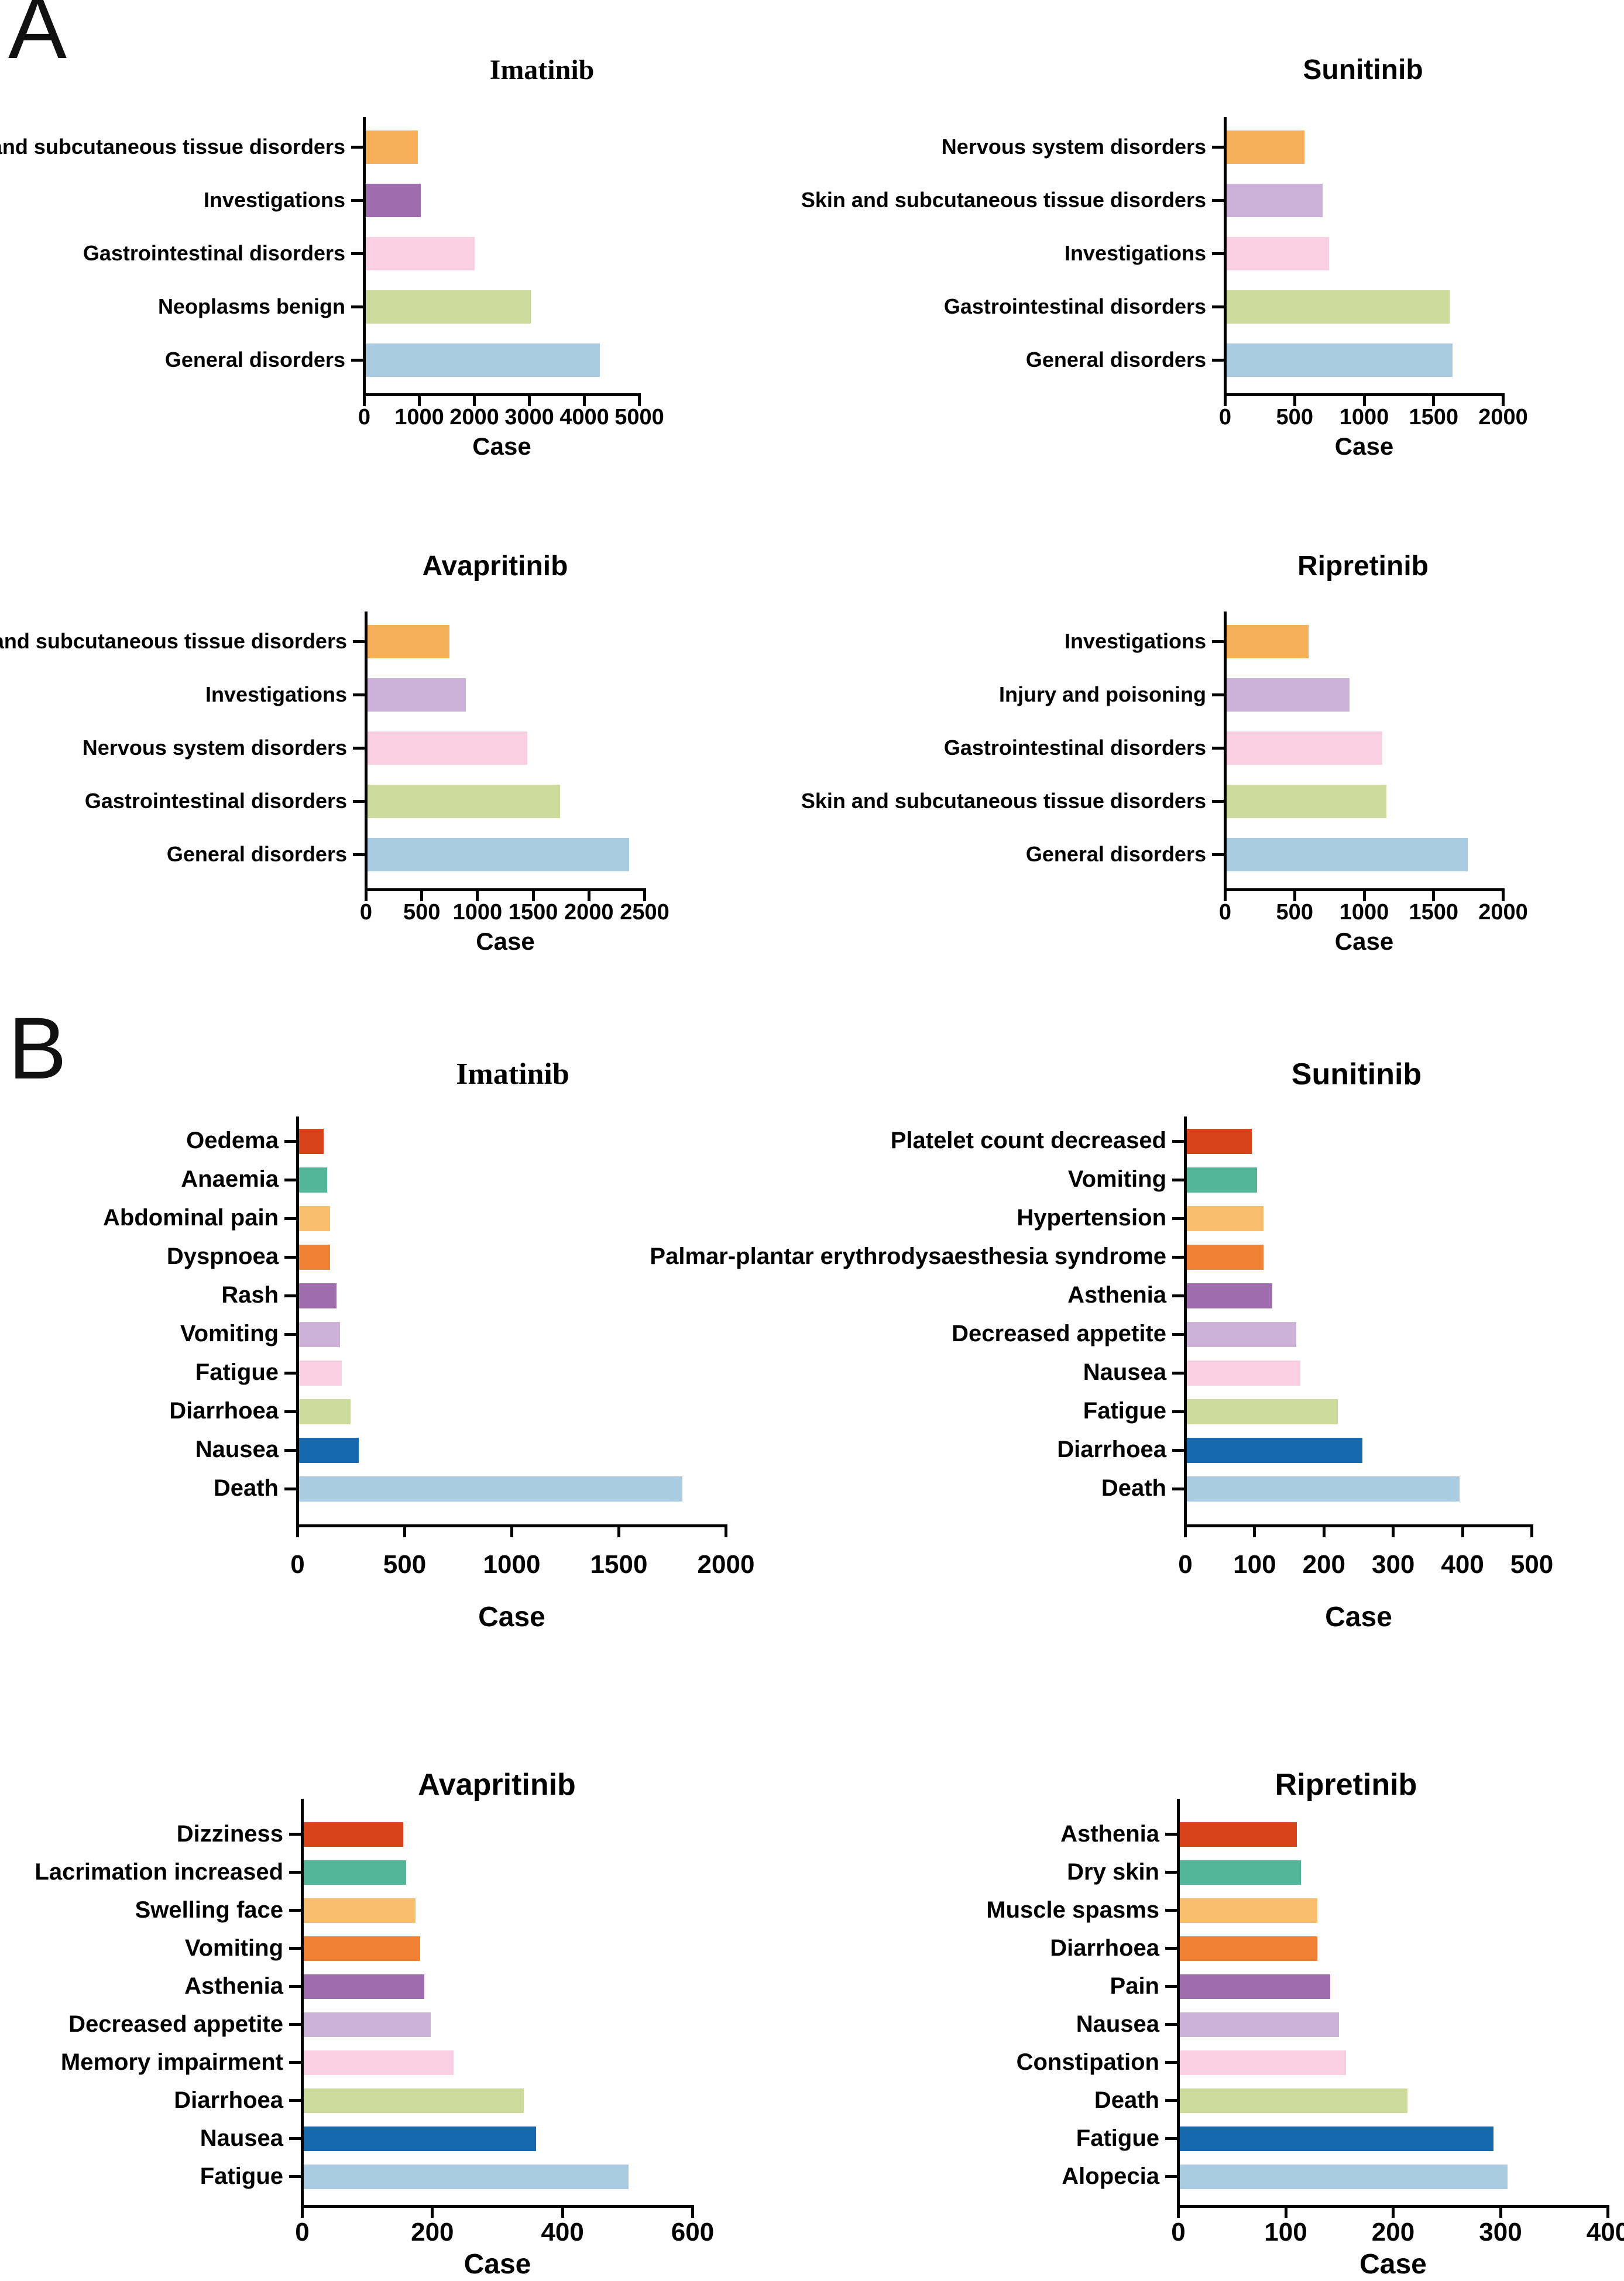  Describe the element at coordinates (1091, 1218) in the screenshot. I see `category-label: Hypertension` at that location.